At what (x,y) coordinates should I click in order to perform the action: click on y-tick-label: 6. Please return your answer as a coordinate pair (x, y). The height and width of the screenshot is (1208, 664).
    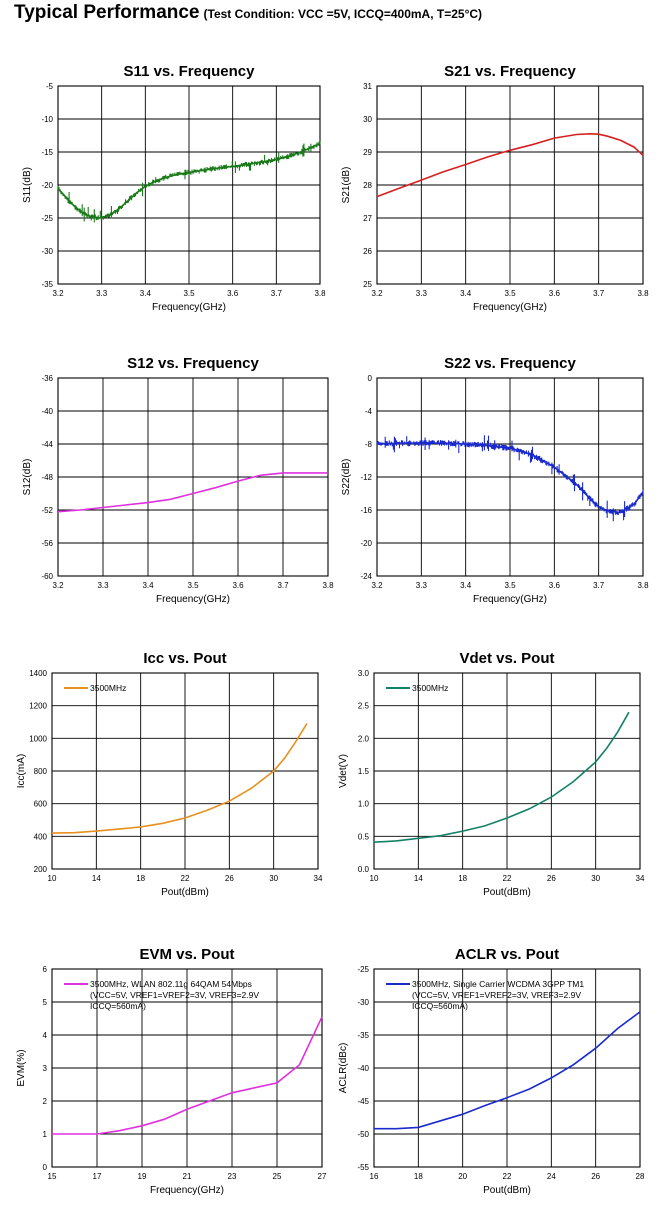
    Looking at the image, I should click on (45, 969).